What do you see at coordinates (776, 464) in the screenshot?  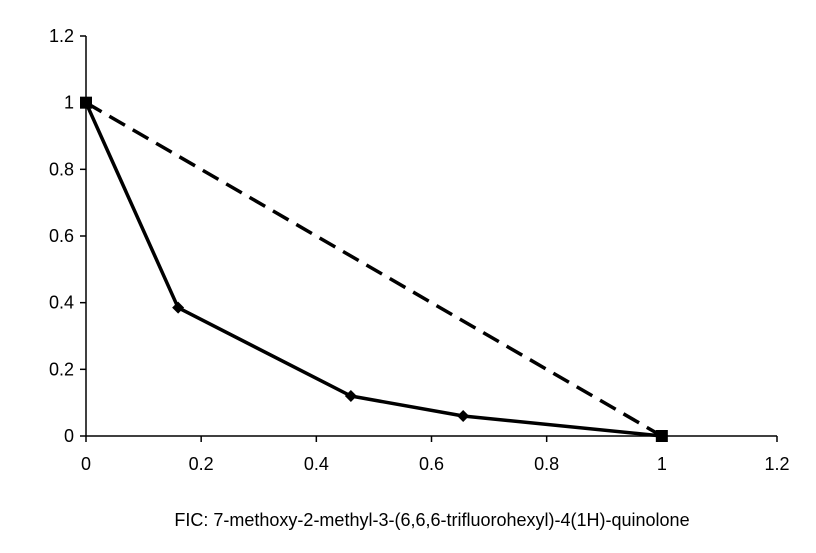 I see `x-tick-label: 1.2` at bounding box center [776, 464].